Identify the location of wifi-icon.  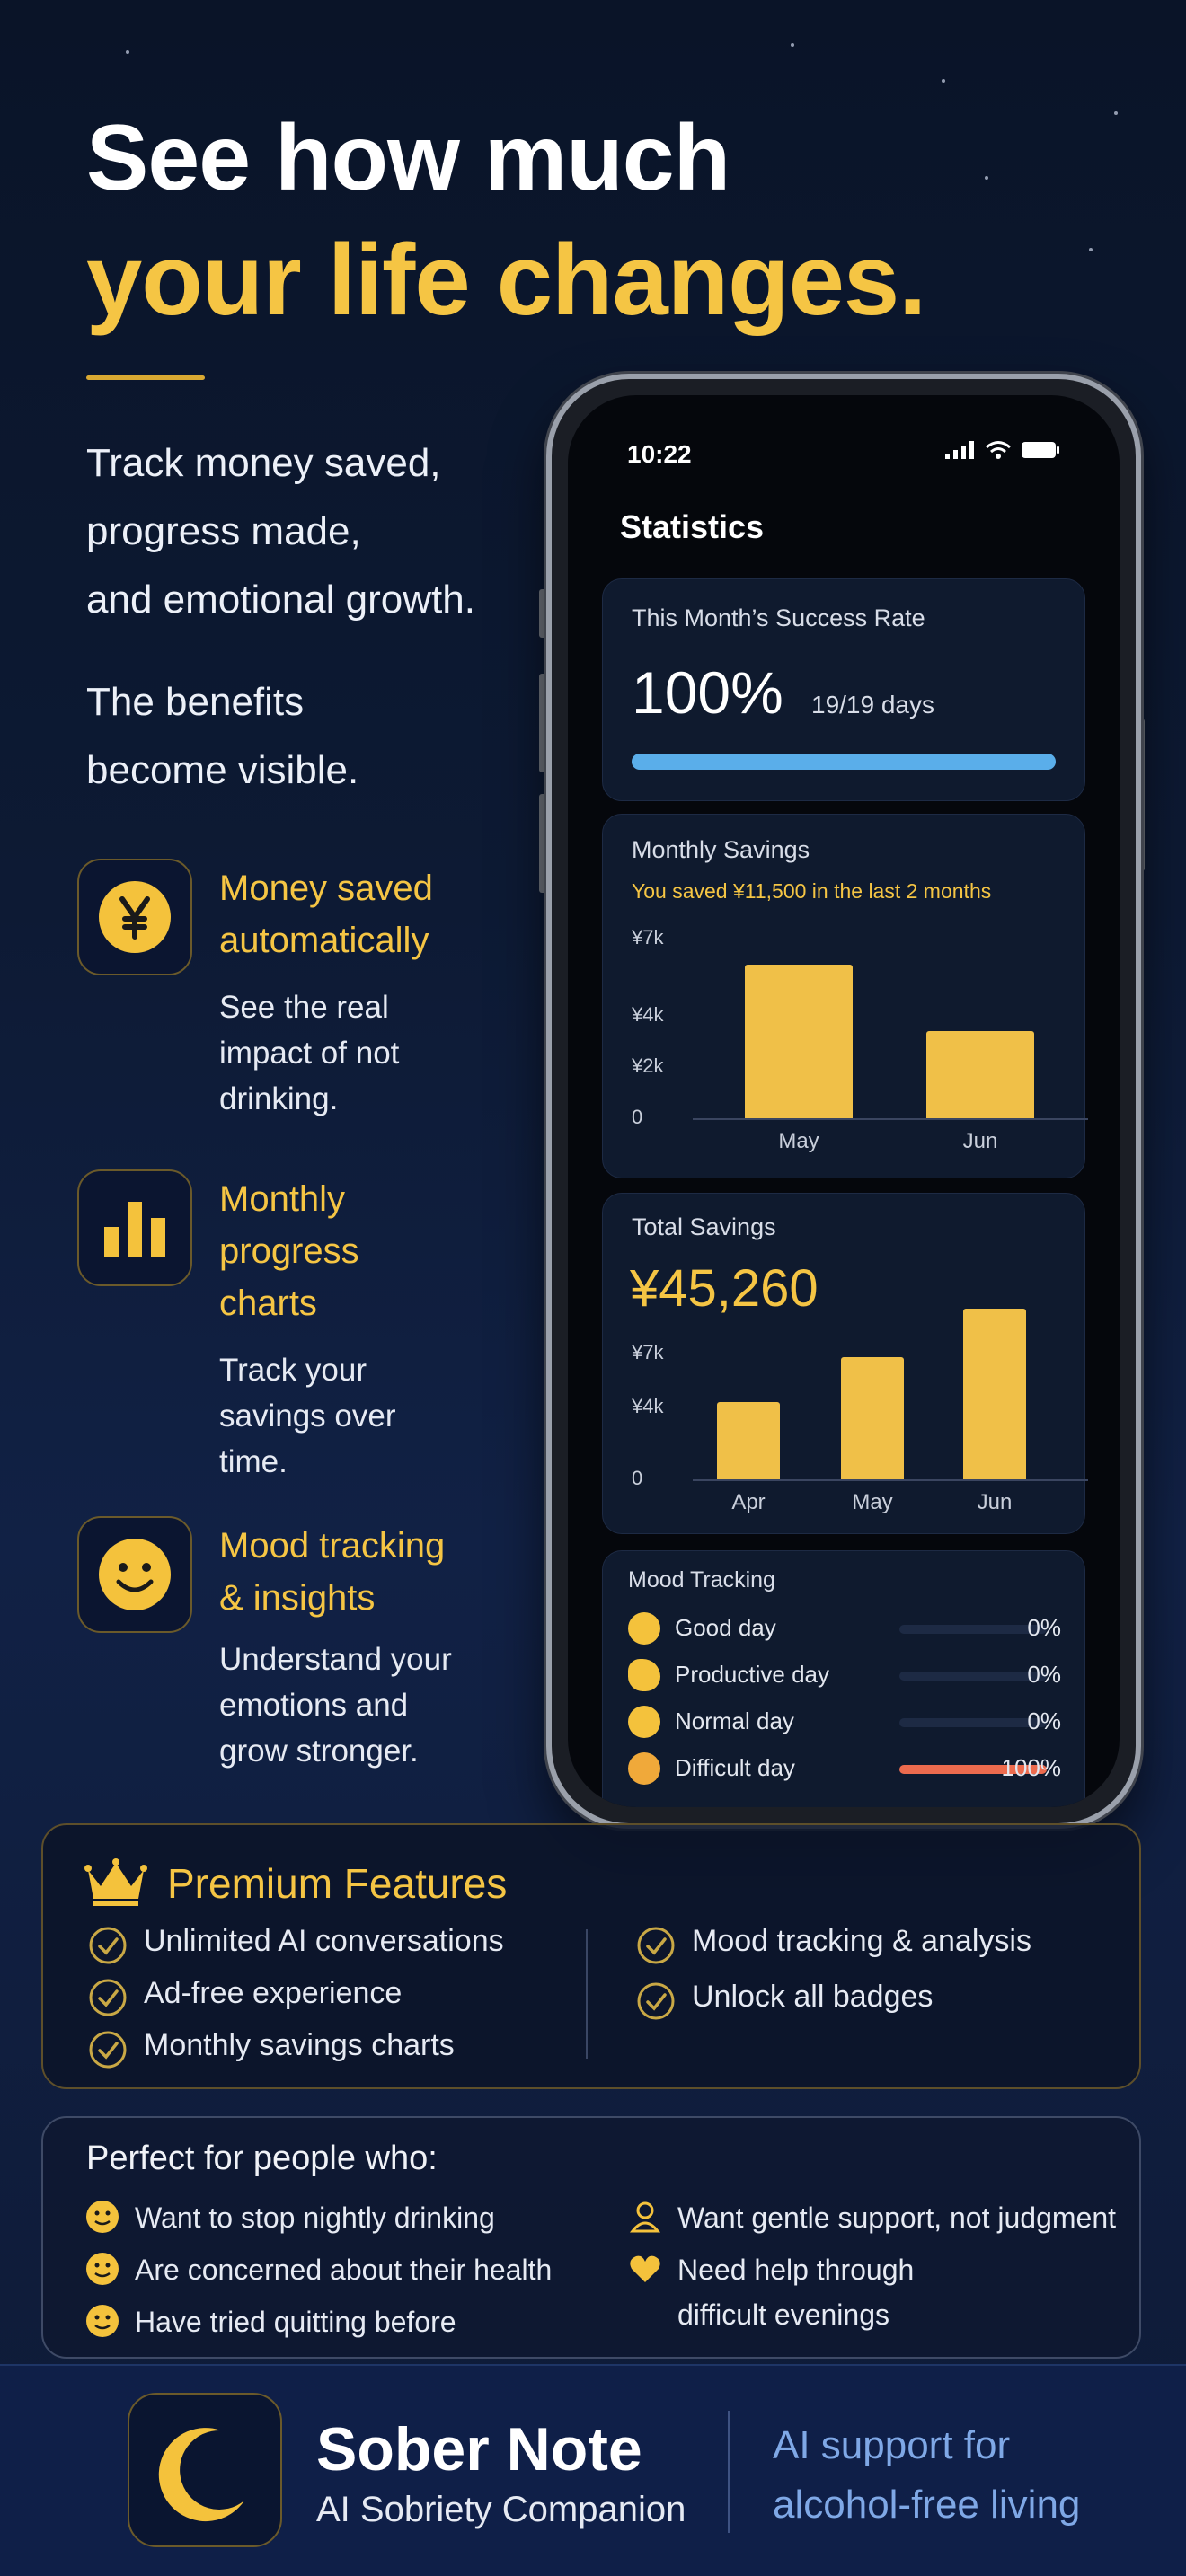
(998, 450).